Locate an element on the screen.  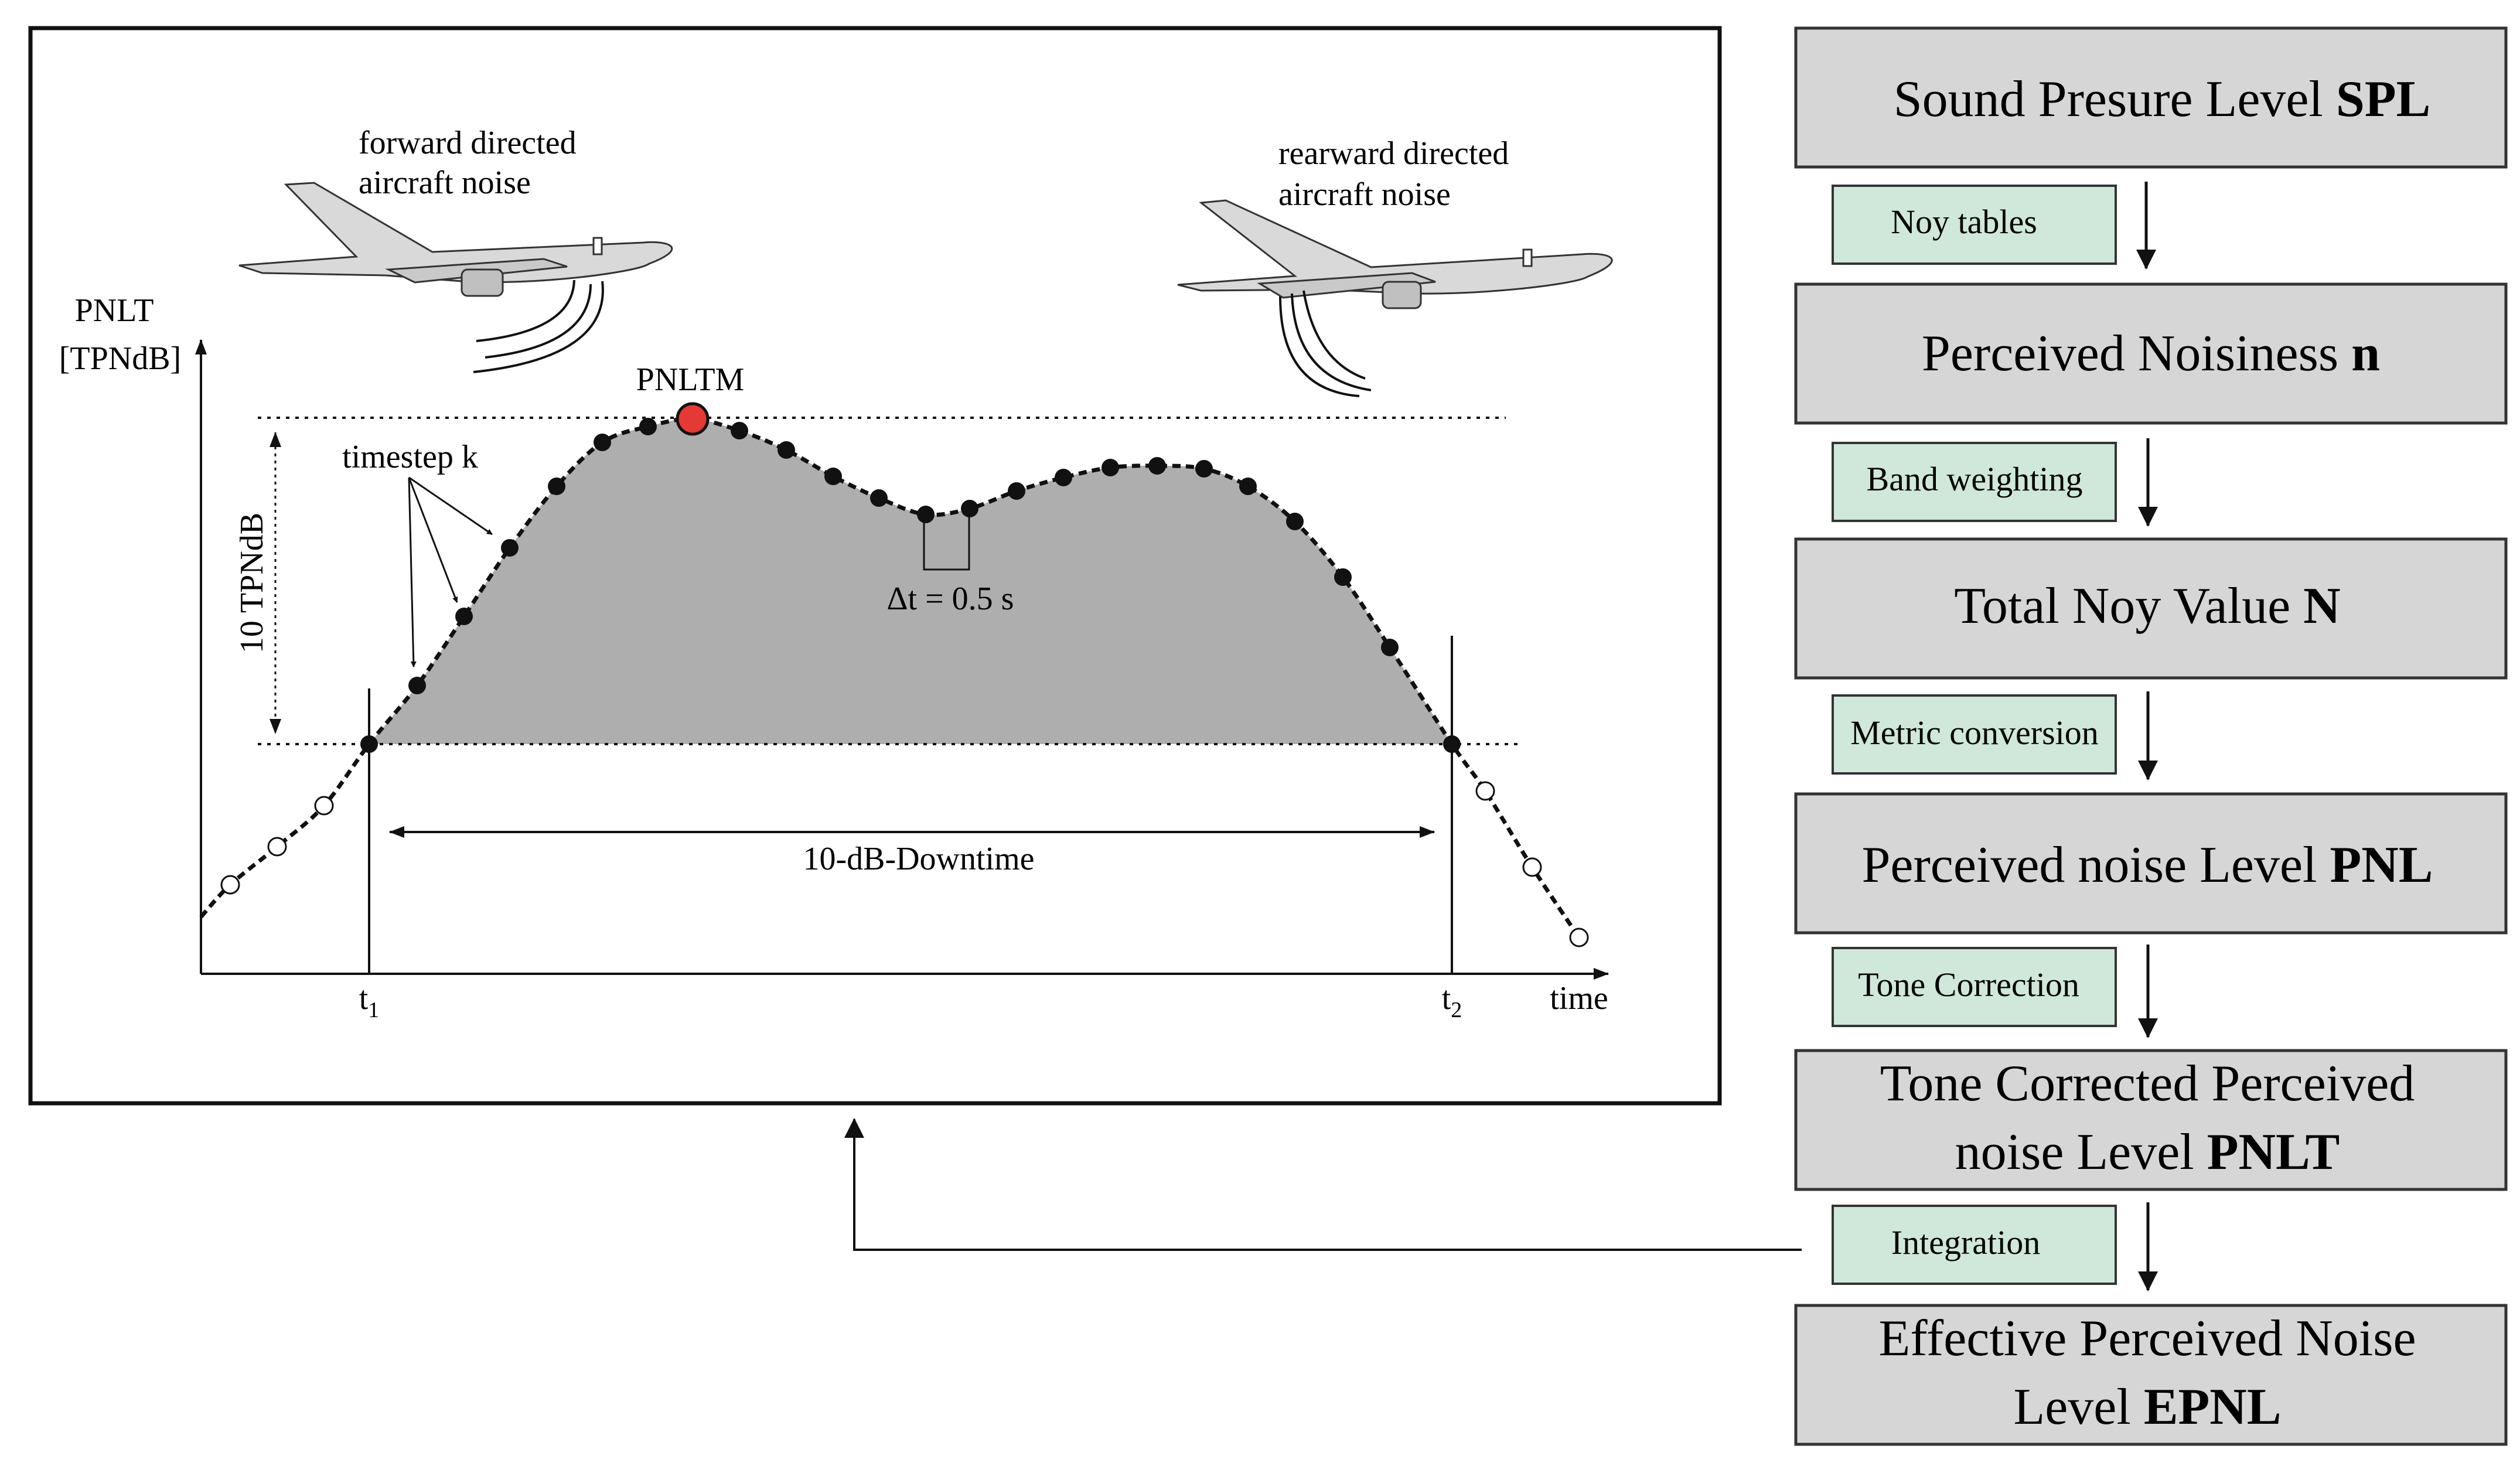
aircraft-forward-icon is located at coordinates (455, 277).